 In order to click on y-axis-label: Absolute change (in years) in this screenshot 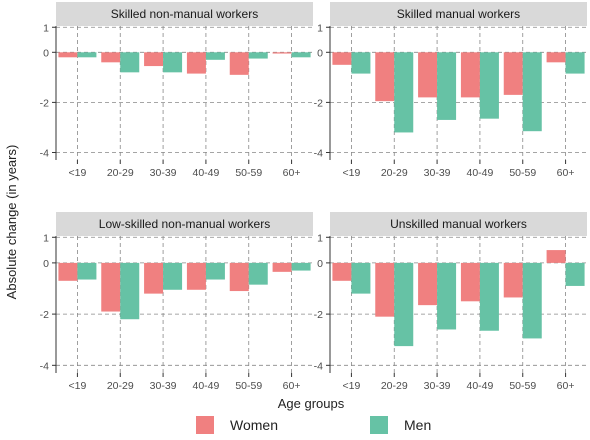, I will do `click(11, 222)`.